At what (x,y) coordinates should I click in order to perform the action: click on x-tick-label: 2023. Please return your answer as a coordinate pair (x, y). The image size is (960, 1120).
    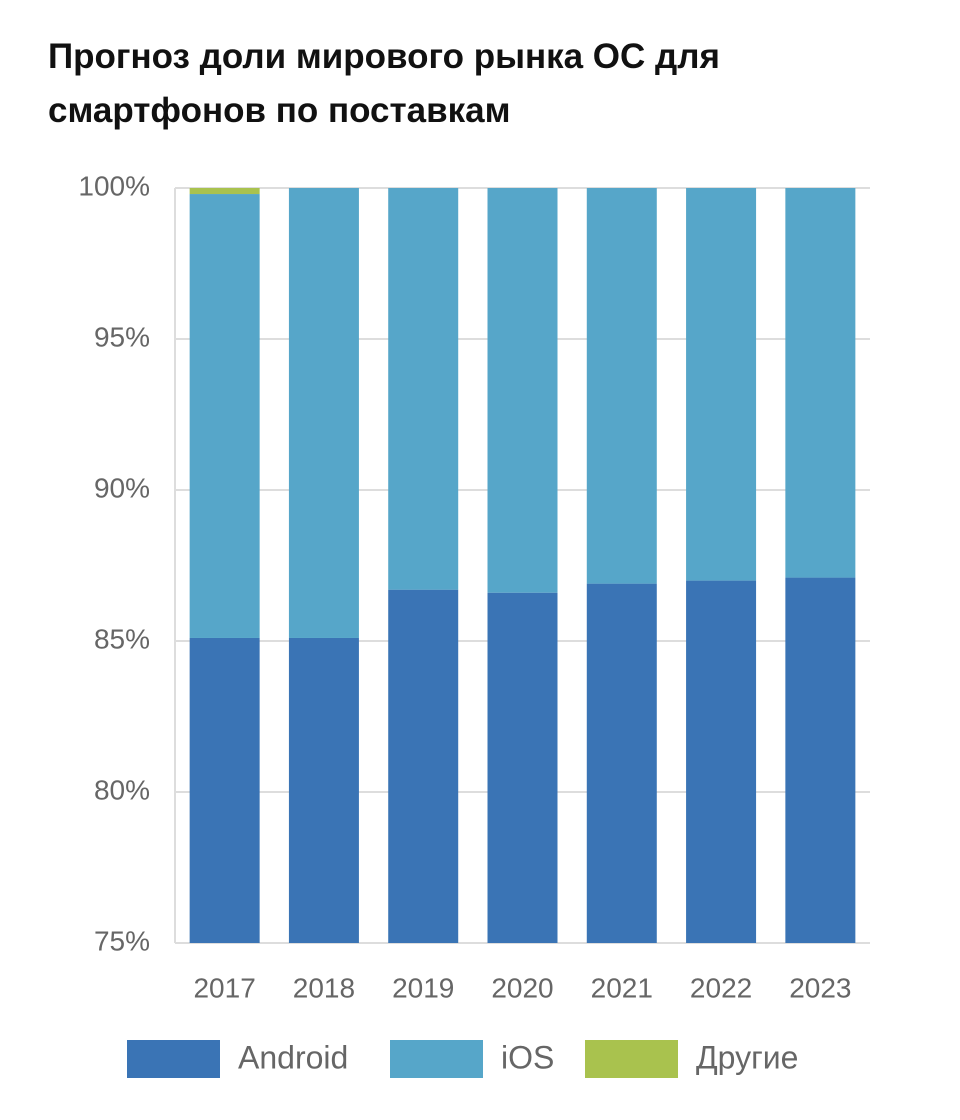
    Looking at the image, I should click on (820, 987).